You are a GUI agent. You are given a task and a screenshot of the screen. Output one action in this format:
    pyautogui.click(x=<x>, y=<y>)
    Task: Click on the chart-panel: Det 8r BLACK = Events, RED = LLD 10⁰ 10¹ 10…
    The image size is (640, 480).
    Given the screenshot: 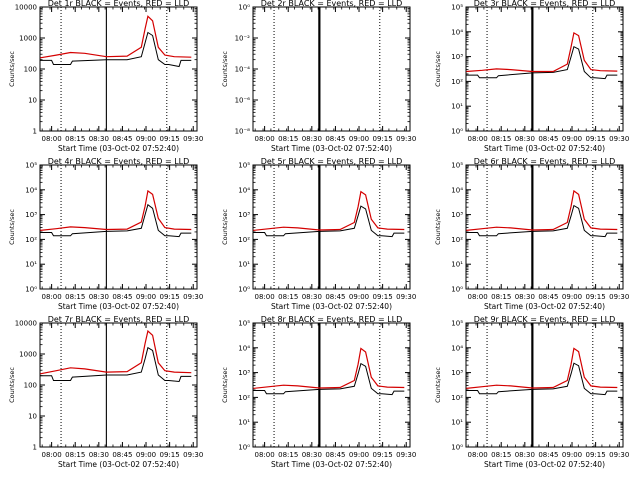 What is the action you would take?
    pyautogui.click(x=318, y=392)
    